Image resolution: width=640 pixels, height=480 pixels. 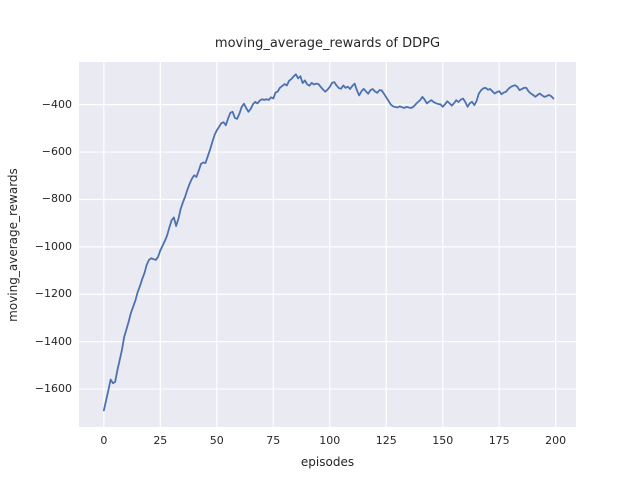 What do you see at coordinates (386, 440) in the screenshot?
I see `x-tick-label: 125` at bounding box center [386, 440].